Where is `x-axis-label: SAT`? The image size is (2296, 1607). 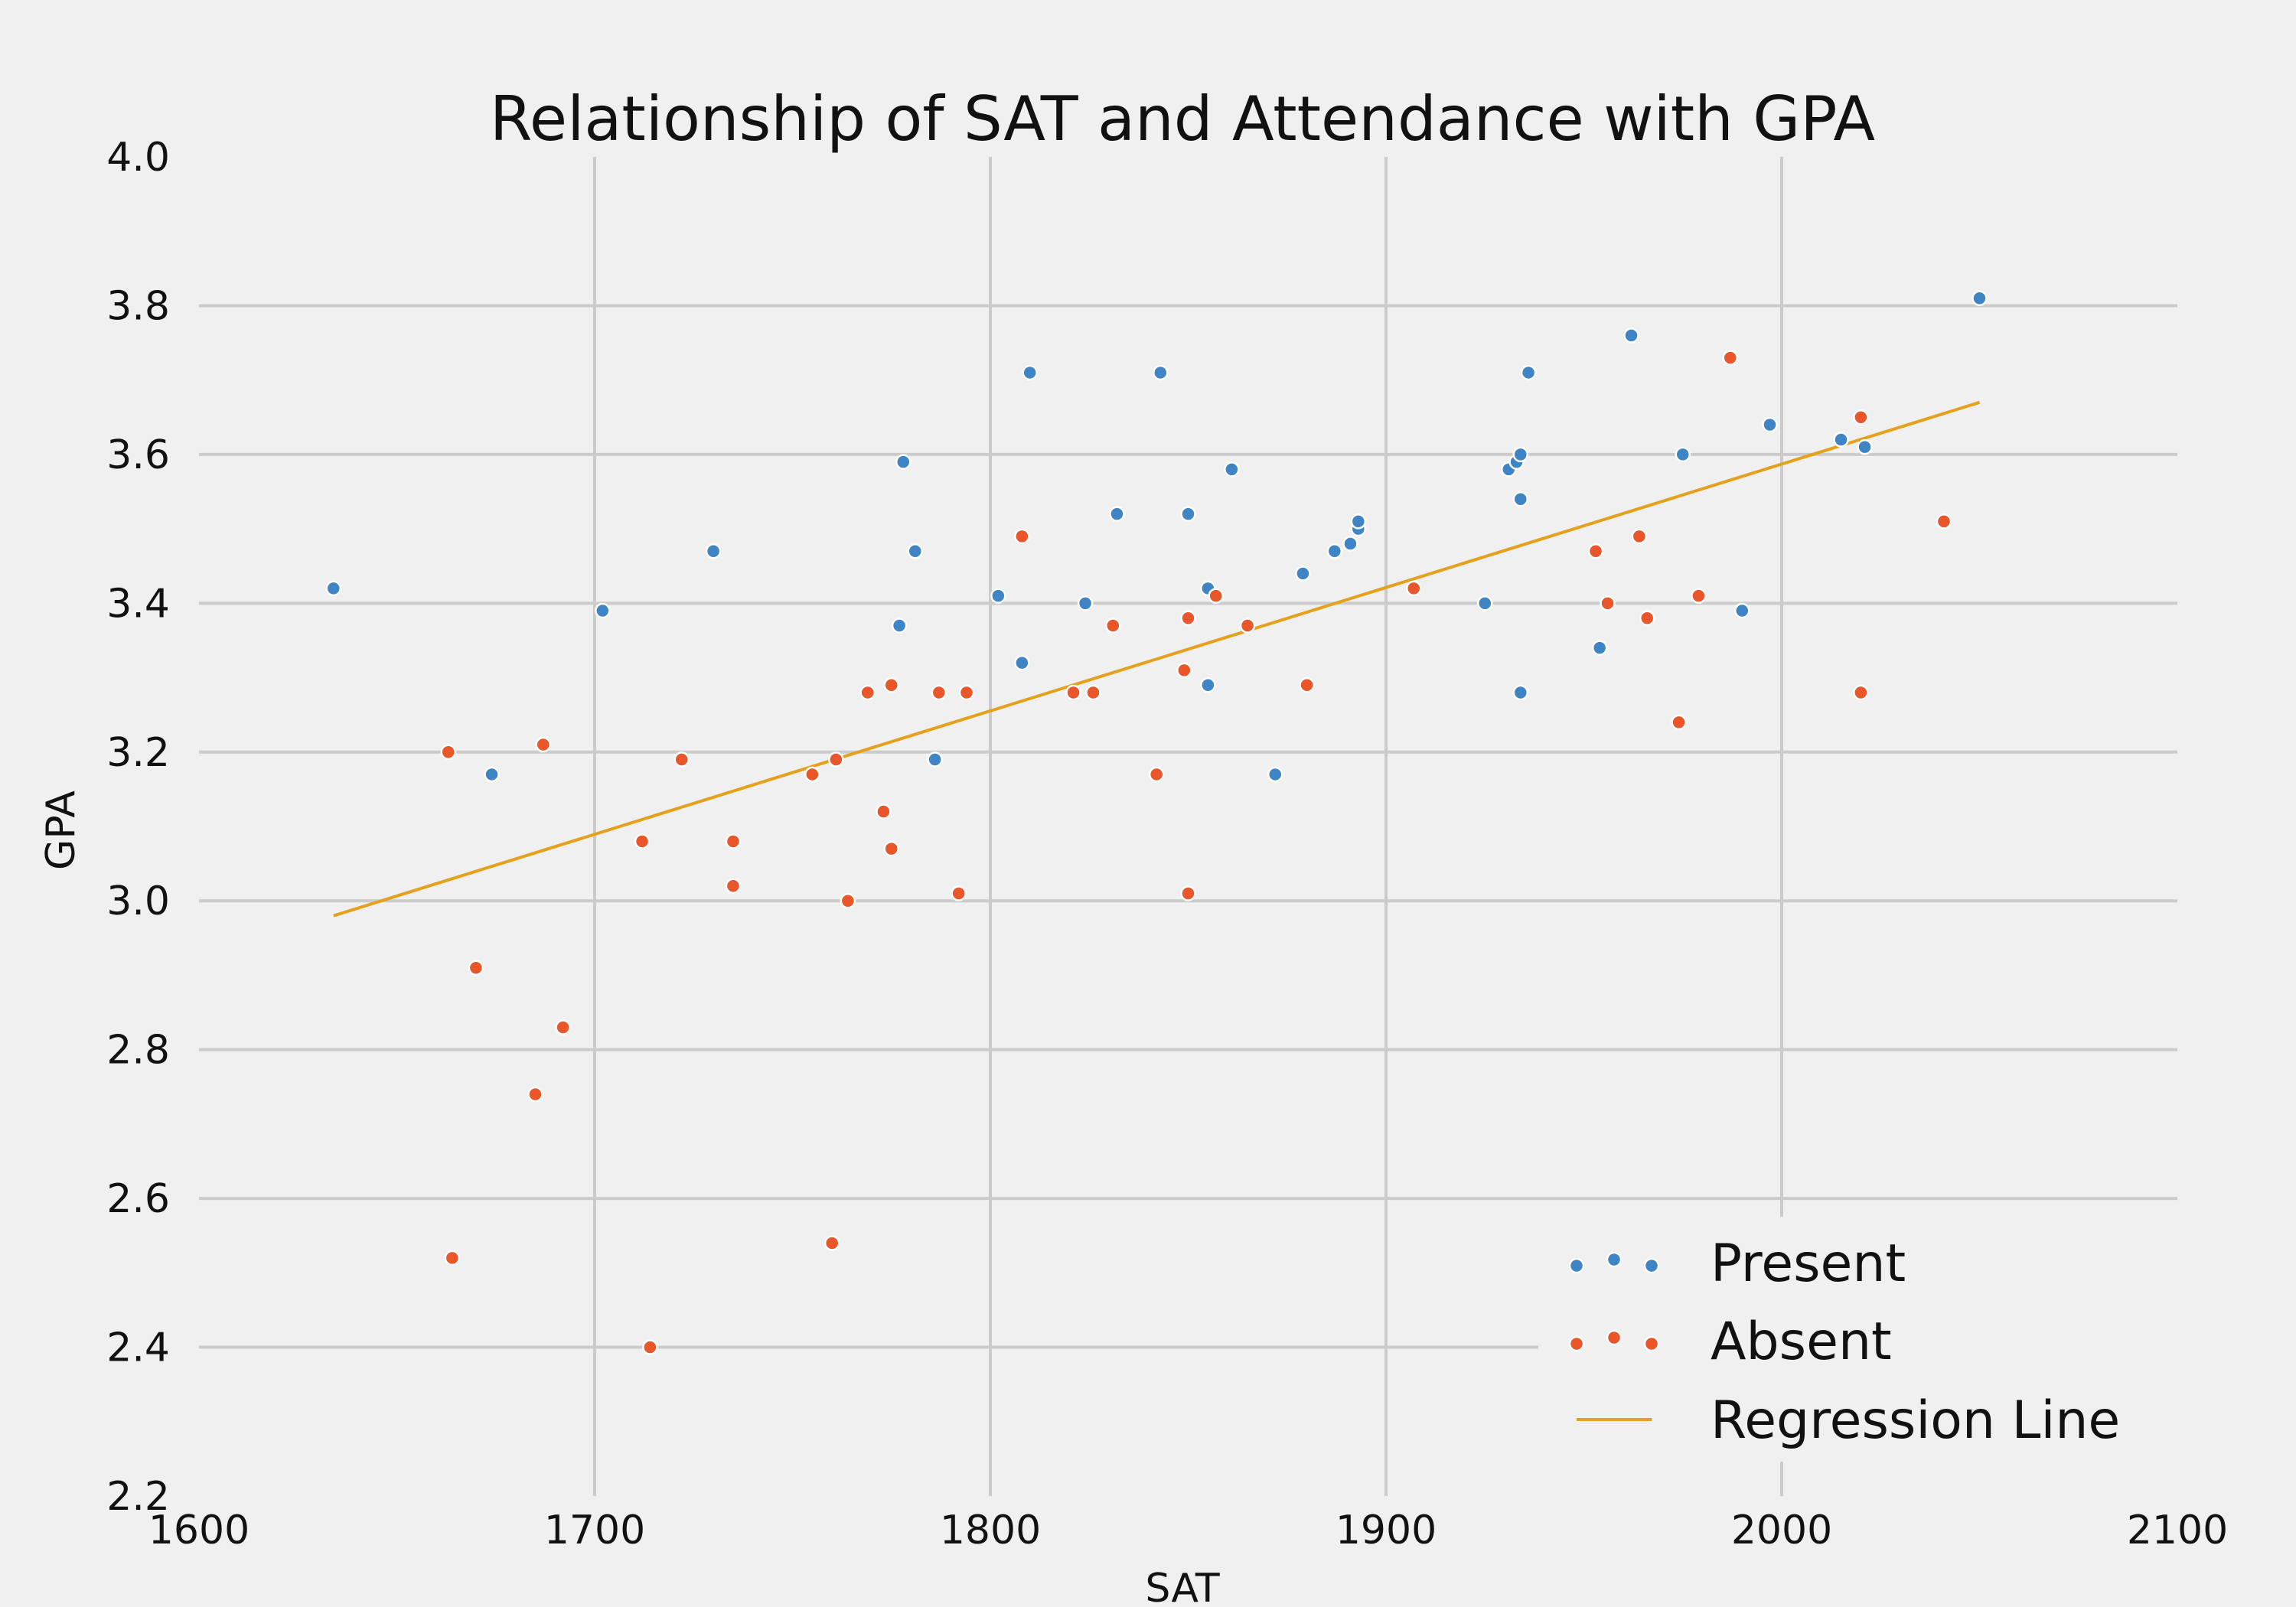 x-axis-label: SAT is located at coordinates (1182, 1586).